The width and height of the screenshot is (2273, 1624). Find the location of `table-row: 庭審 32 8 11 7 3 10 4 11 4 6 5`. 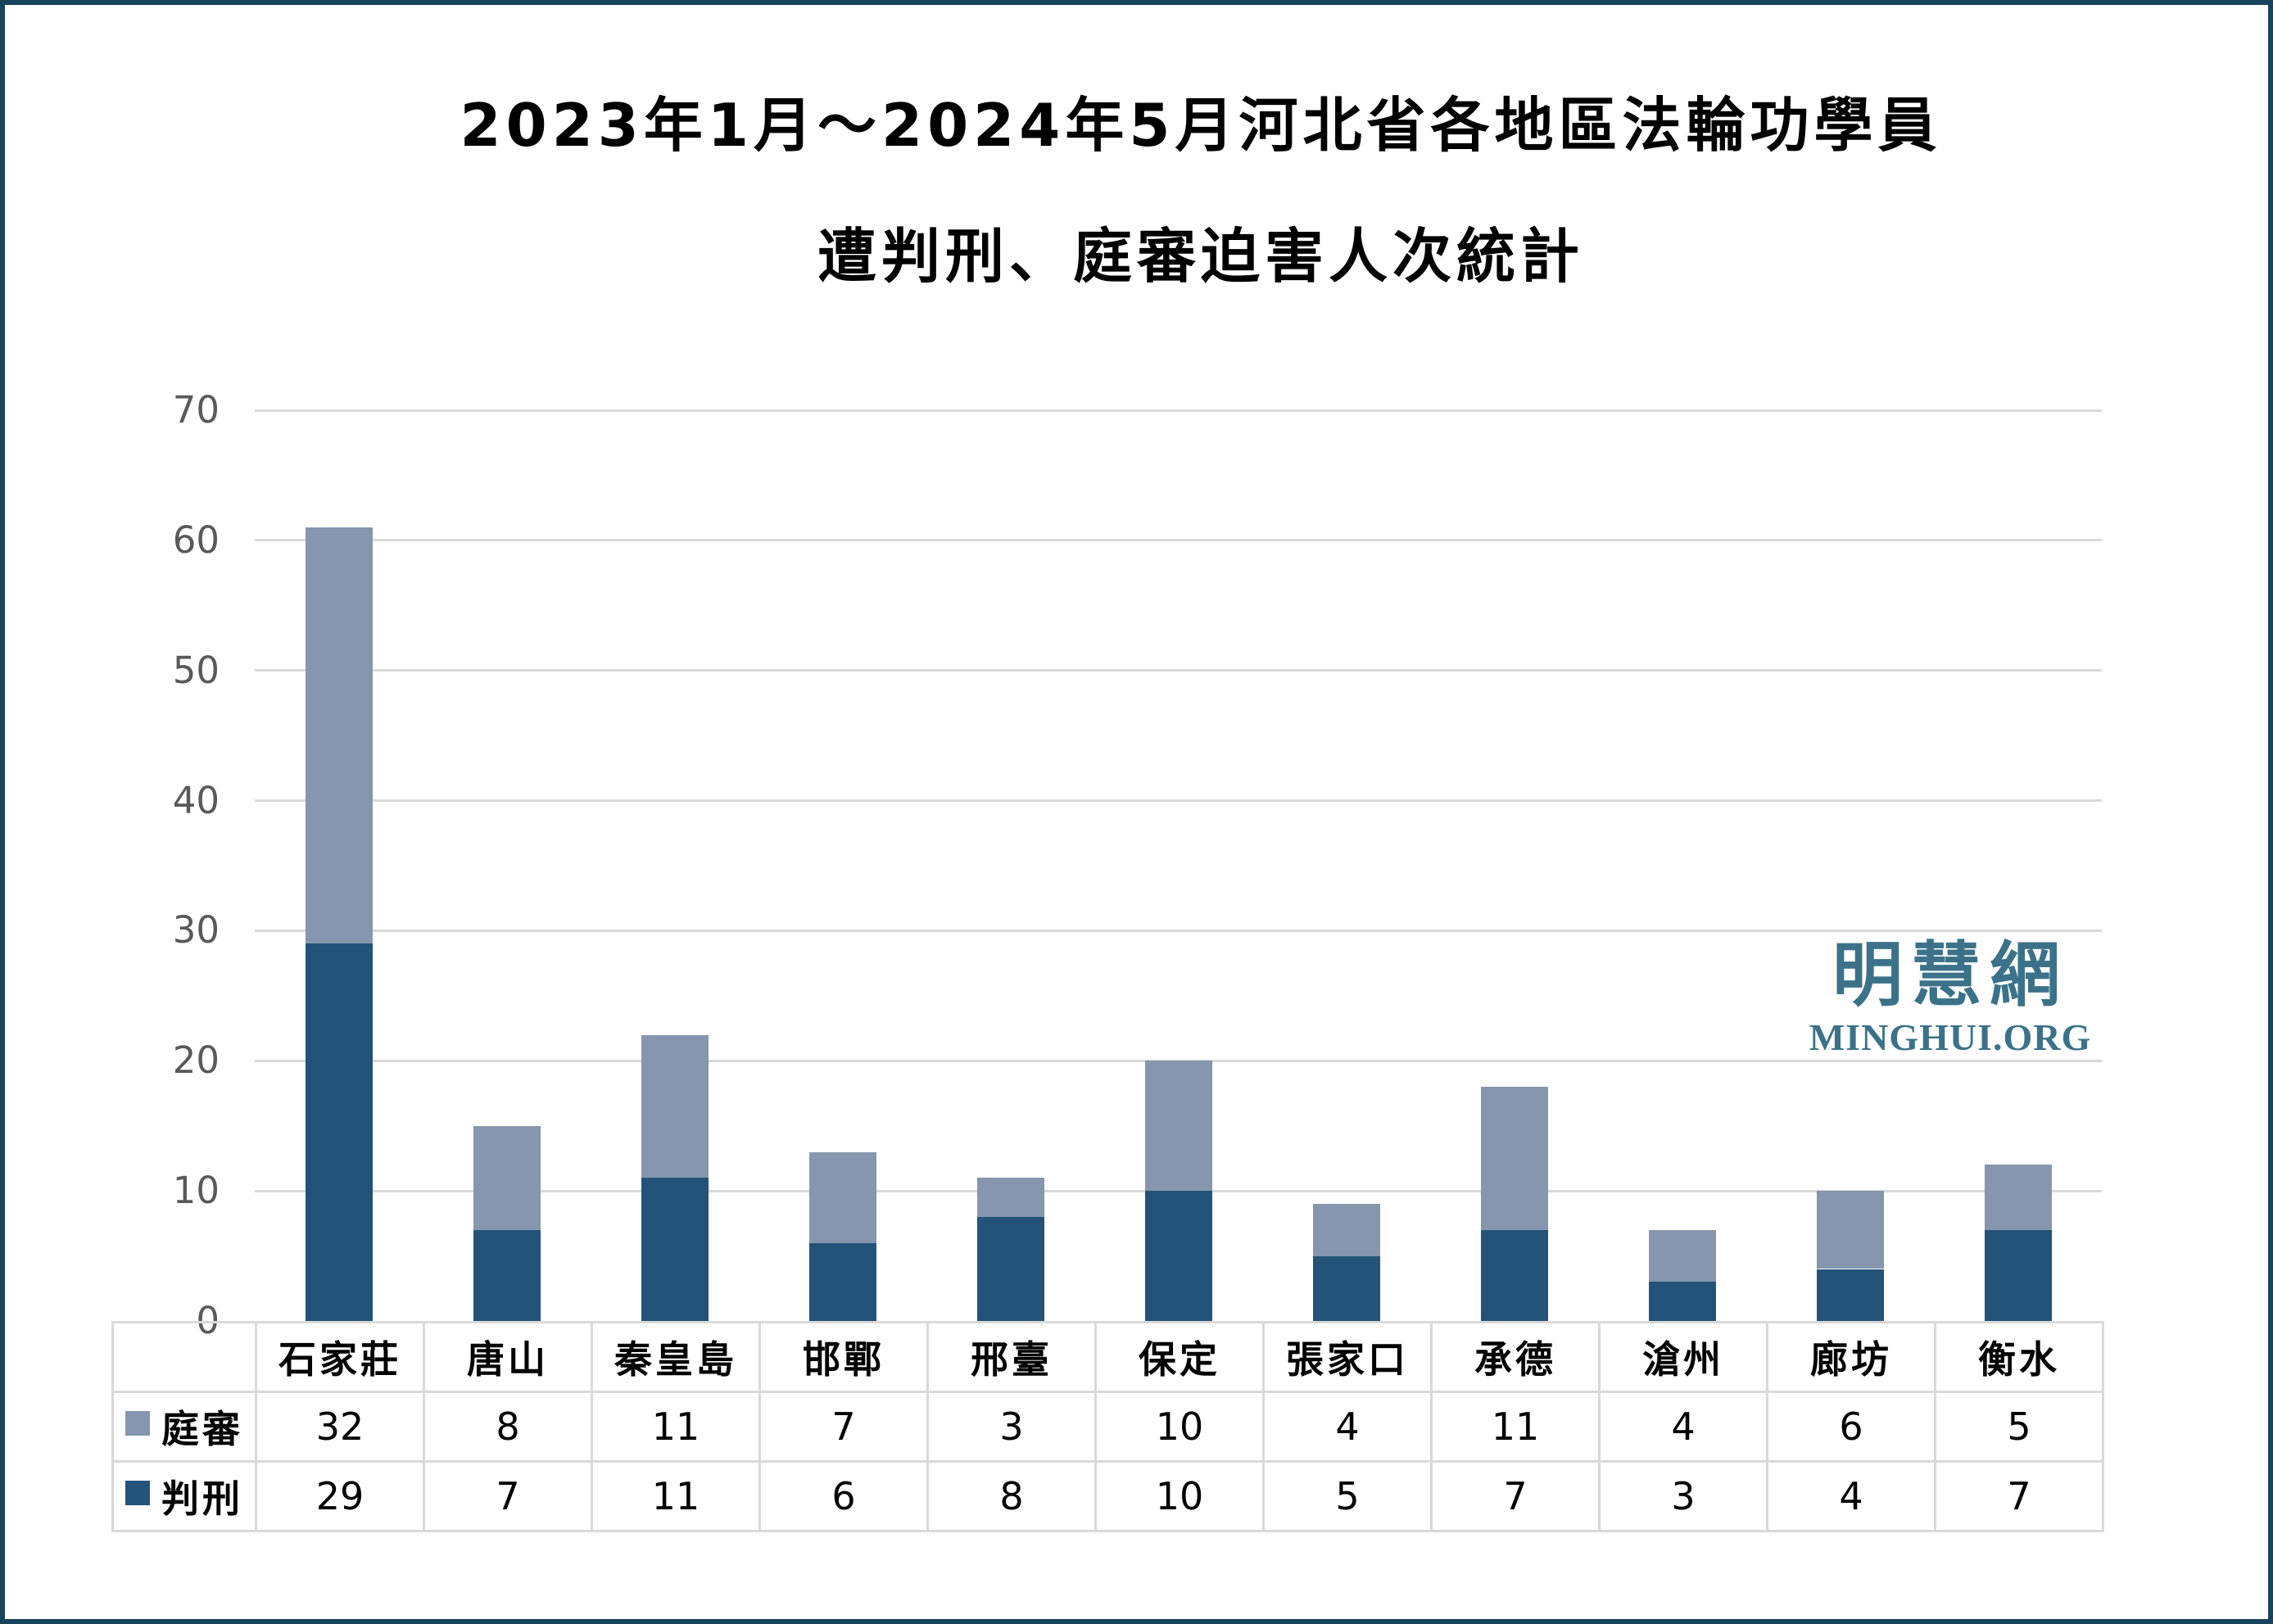

table-row: 庭審 32 8 11 7 3 10 4 11 4 6 5 is located at coordinates (1107, 1427).